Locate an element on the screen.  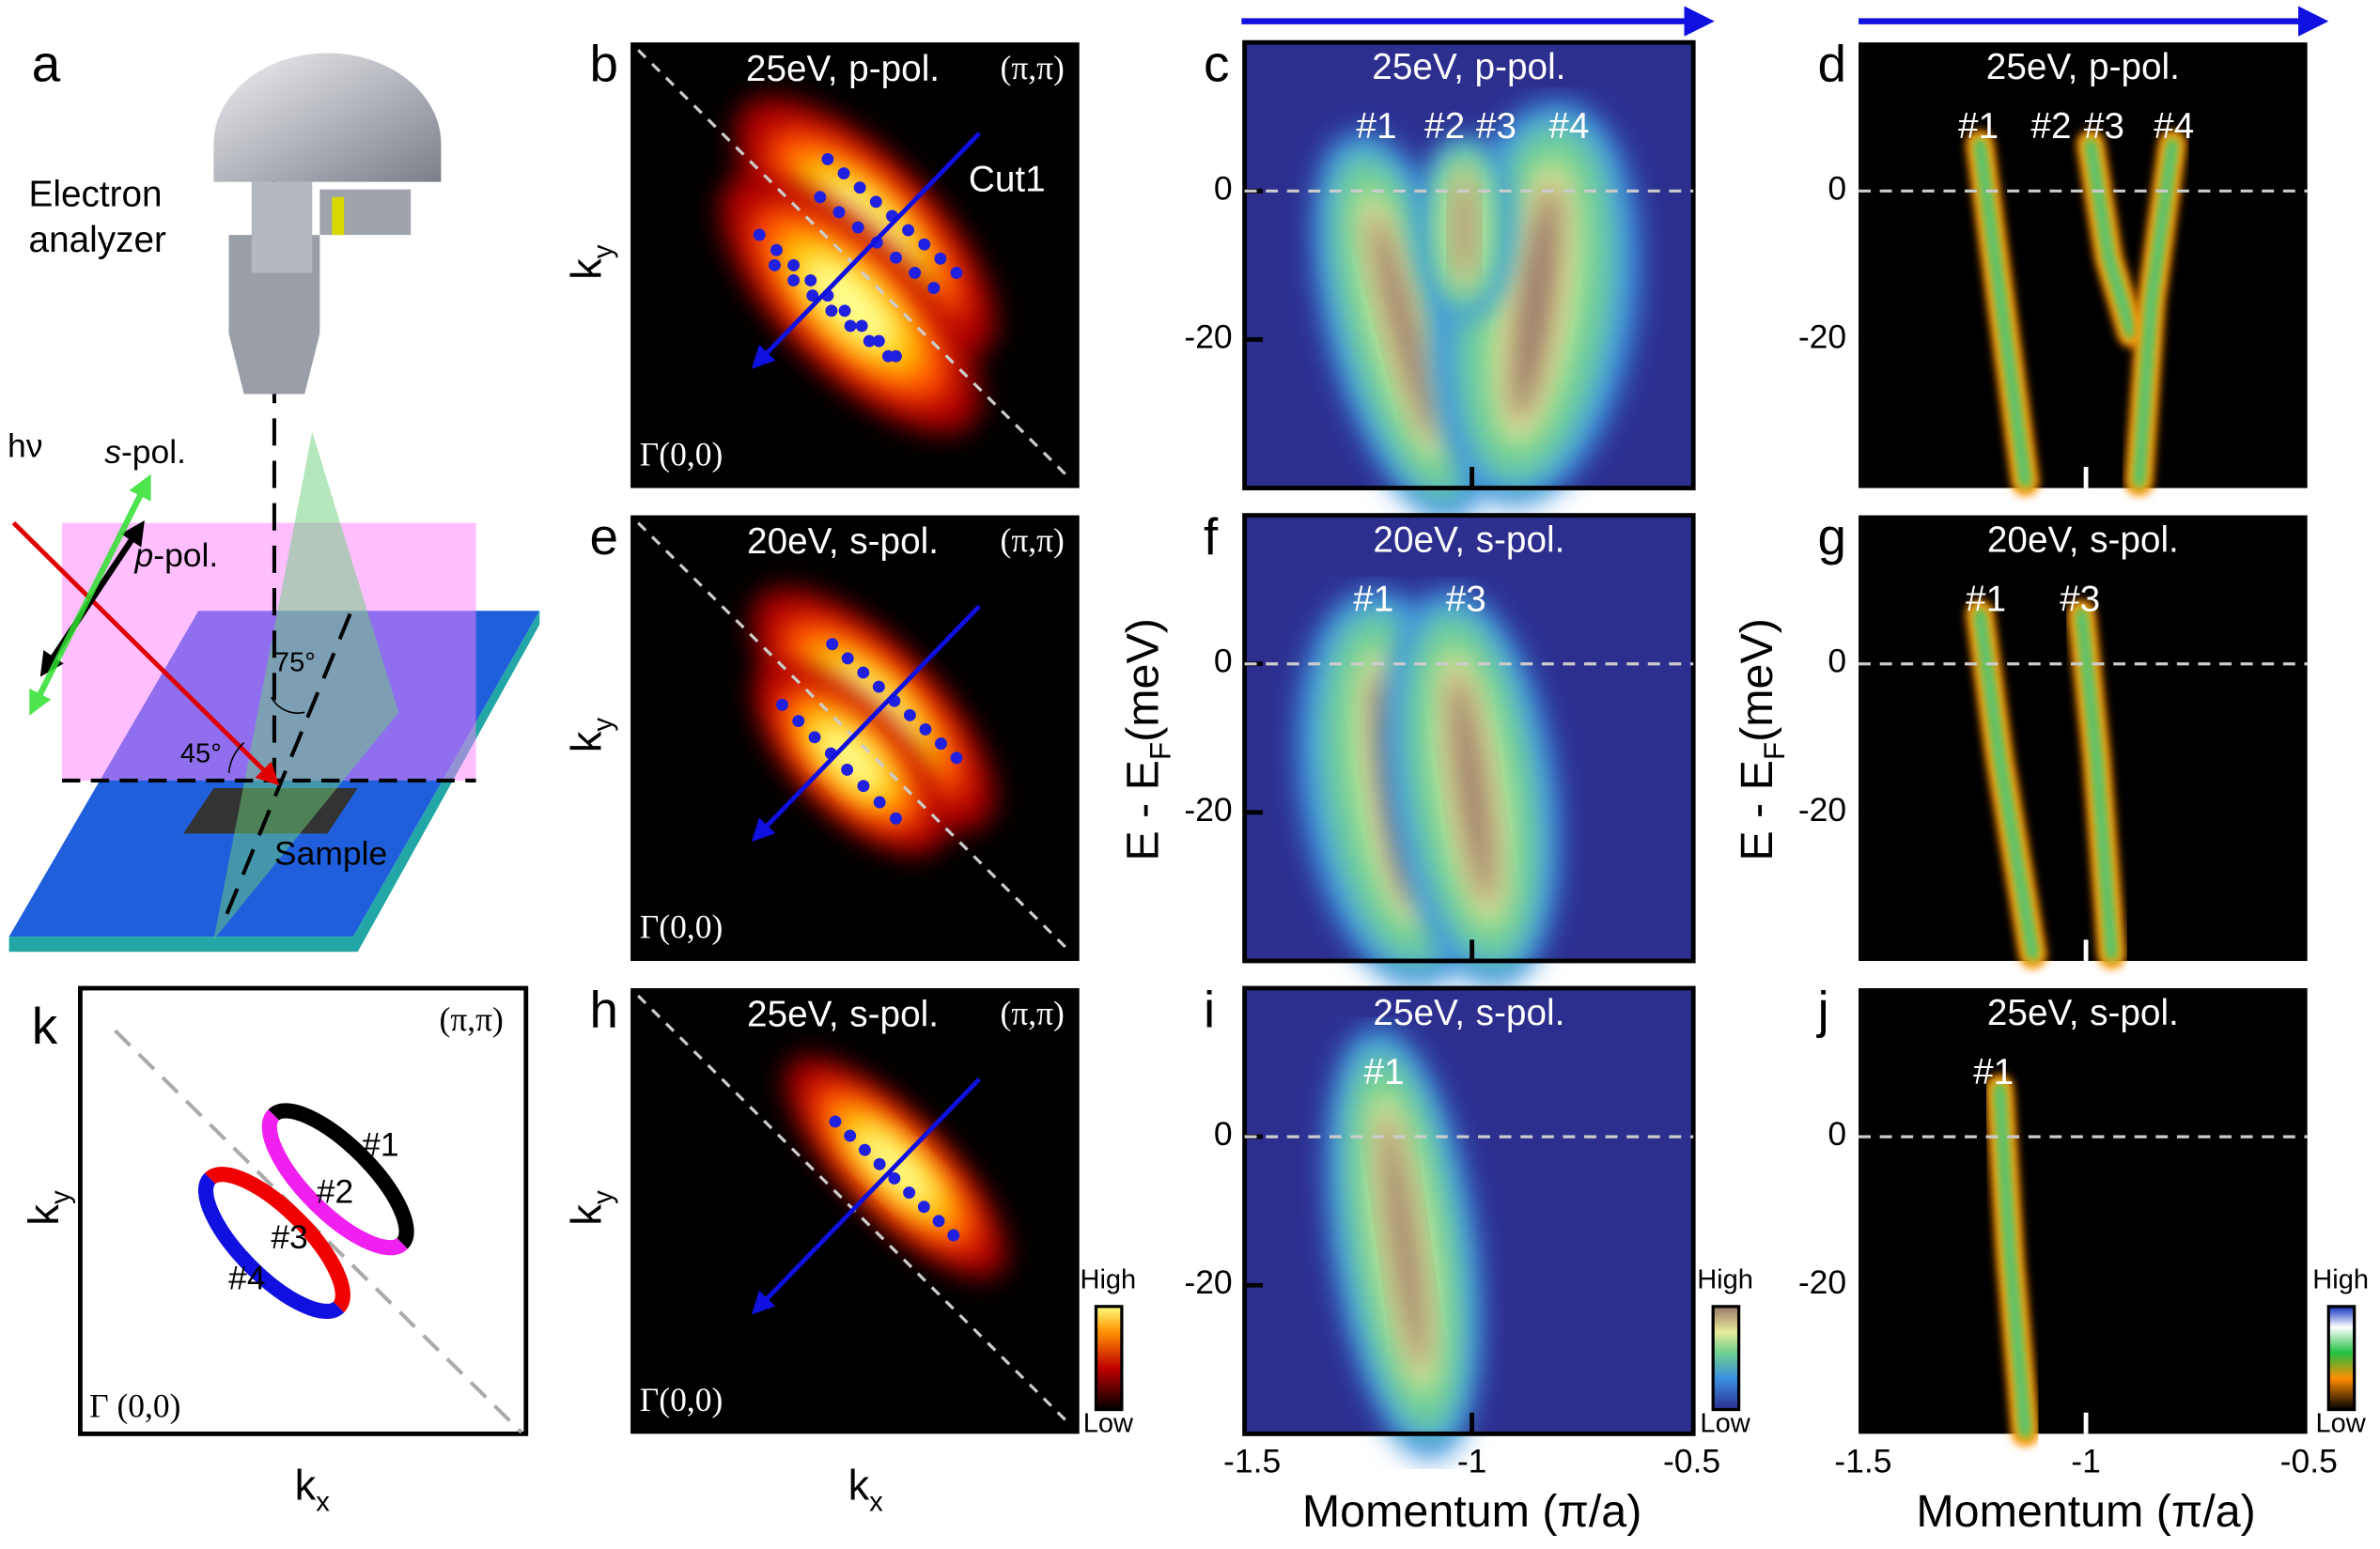
band-label: #1 is located at coordinates (1993, 1072).